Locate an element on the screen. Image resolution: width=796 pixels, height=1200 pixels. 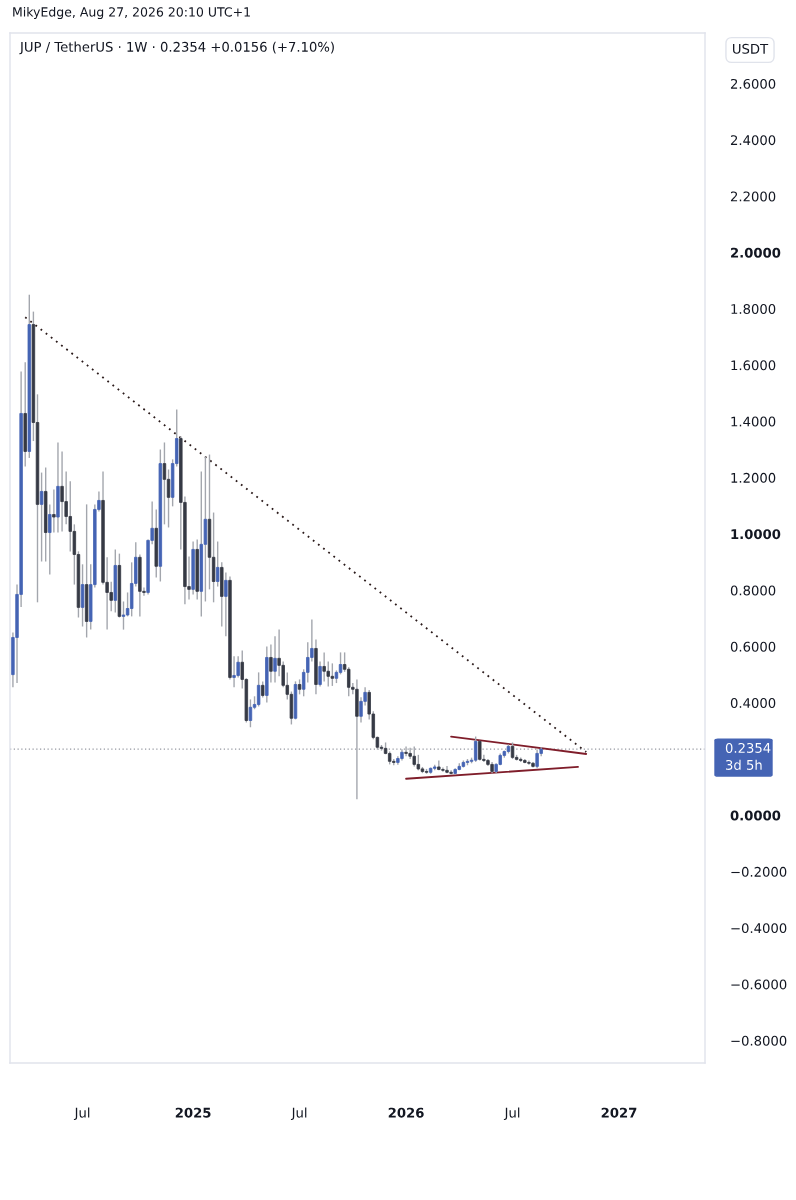
x-tick-label: 2027 is located at coordinates (619, 1112).